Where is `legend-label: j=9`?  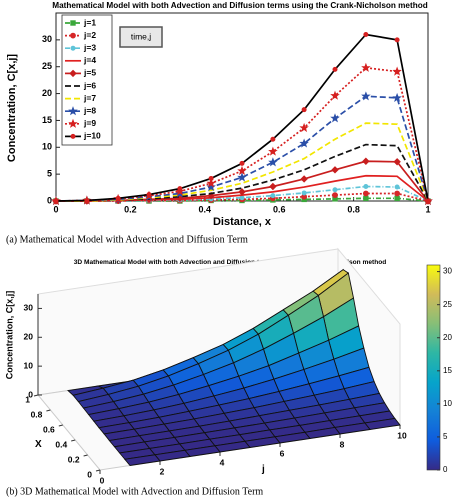
legend-label: j=9 is located at coordinates (89, 123).